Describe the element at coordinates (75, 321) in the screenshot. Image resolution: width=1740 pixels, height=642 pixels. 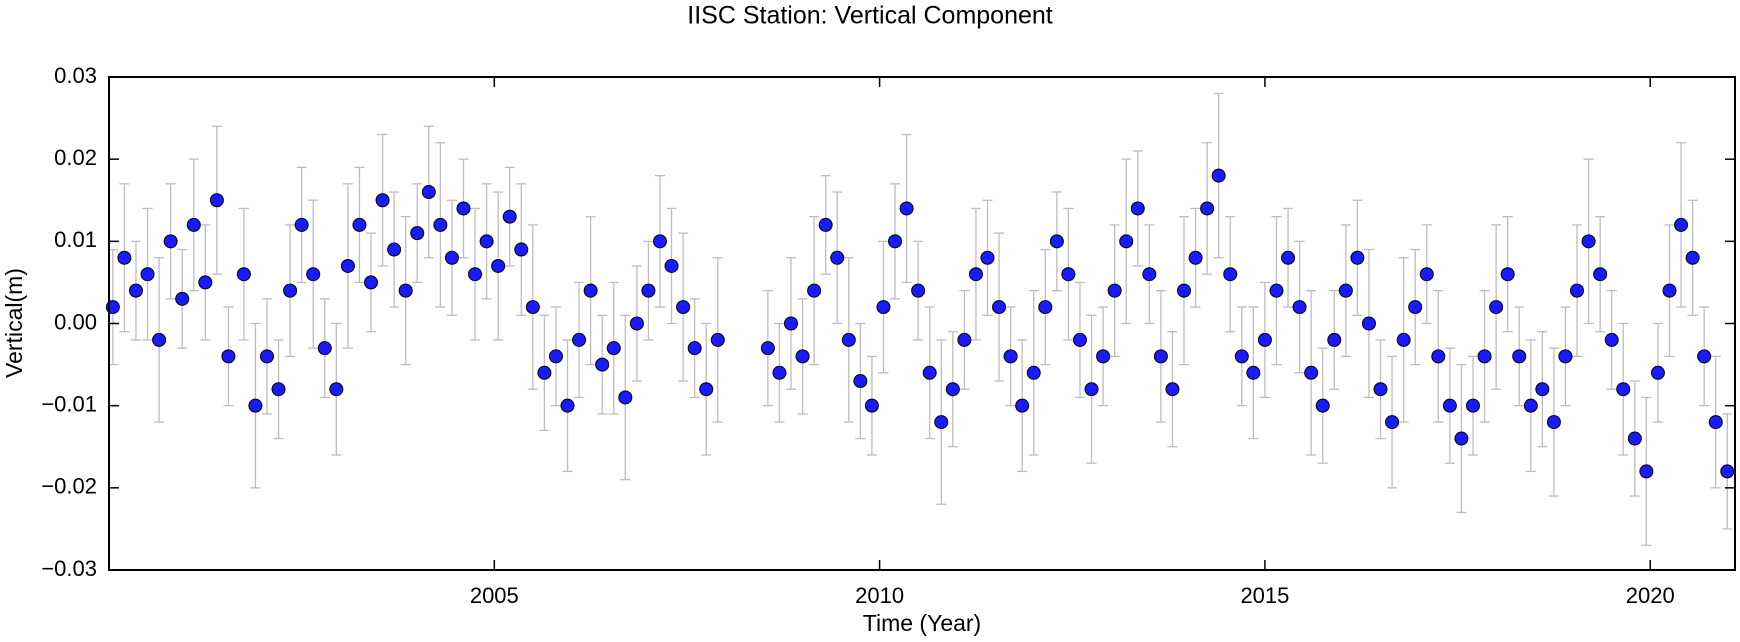
I see `y-tick-label: 0.00` at that location.